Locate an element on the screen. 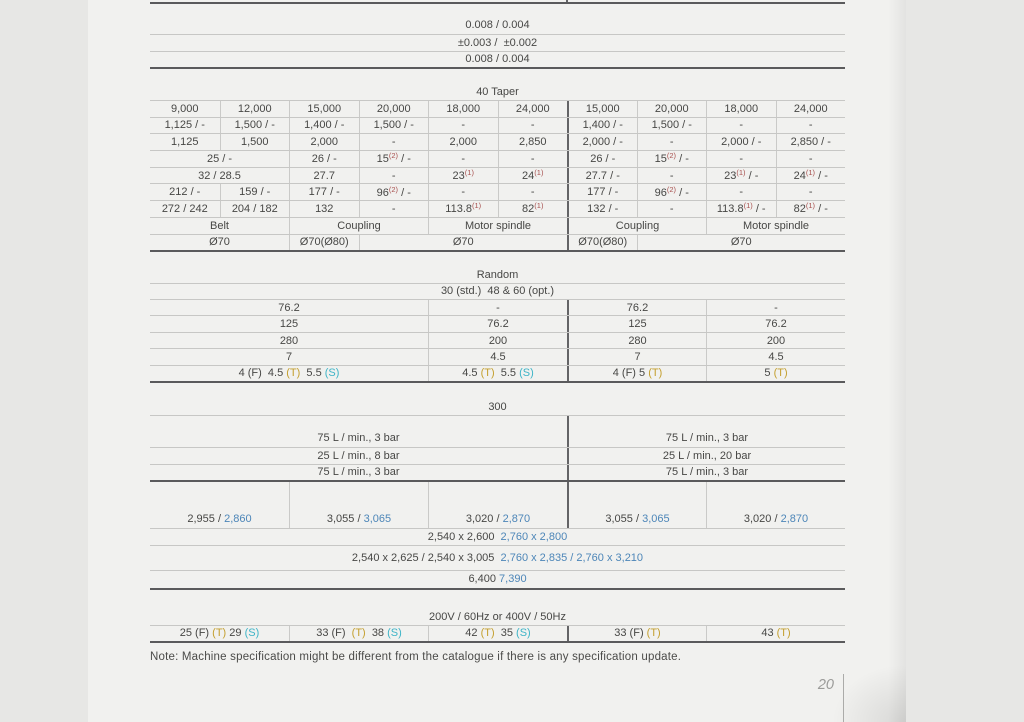  cell-value-text: 29 is located at coordinates (235, 633).